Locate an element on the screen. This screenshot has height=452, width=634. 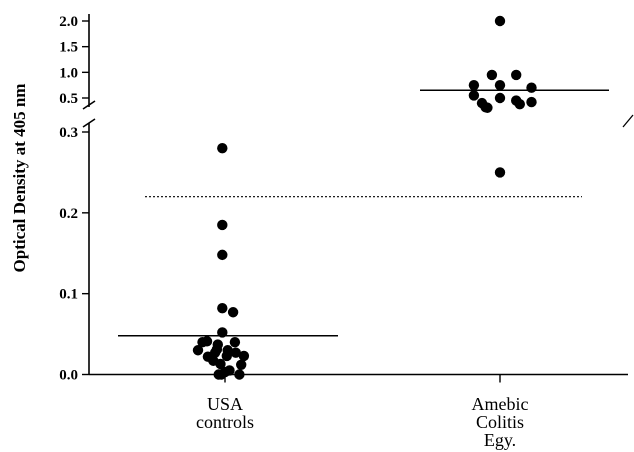
category-label: Amebic is located at coordinates (500, 404).